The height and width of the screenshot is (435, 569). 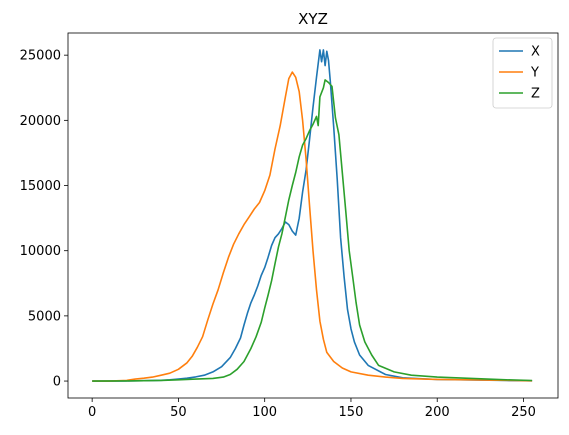 I want to click on x-tick-label: 200, so click(x=437, y=412).